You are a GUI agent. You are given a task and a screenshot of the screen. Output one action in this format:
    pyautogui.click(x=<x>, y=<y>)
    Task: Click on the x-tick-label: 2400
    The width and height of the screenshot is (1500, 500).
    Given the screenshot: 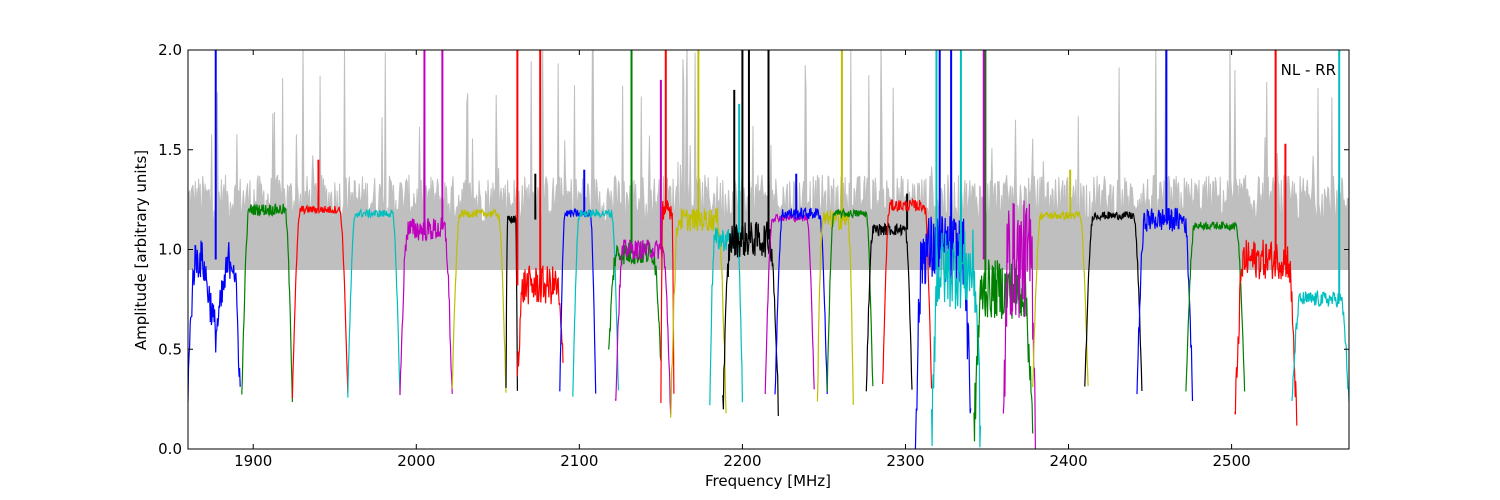 What is the action you would take?
    pyautogui.click(x=1068, y=461)
    